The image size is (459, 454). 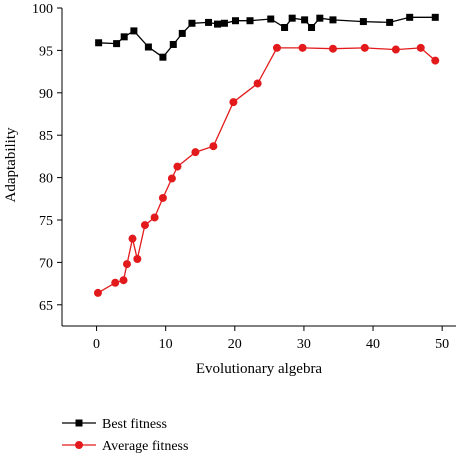 I want to click on x-axis-ticks: 0 10 20 30 40 50, so click(x=271, y=339).